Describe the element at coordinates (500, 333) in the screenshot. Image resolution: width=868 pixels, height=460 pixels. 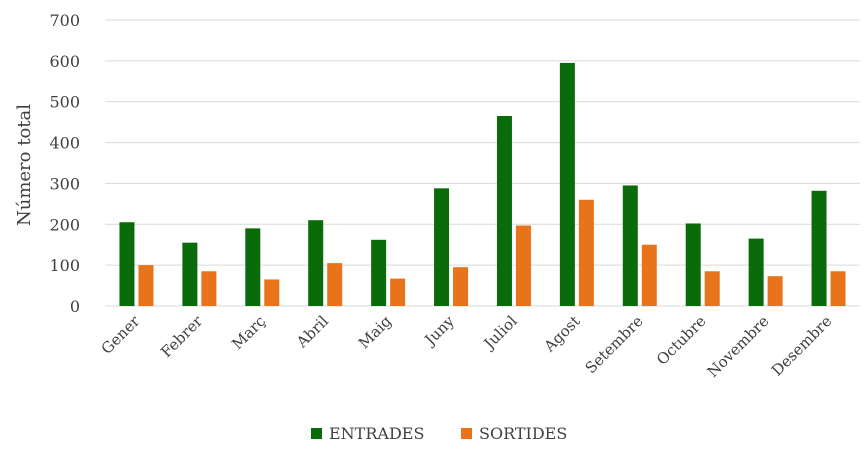
I see `x-tick-label: Juliol` at that location.